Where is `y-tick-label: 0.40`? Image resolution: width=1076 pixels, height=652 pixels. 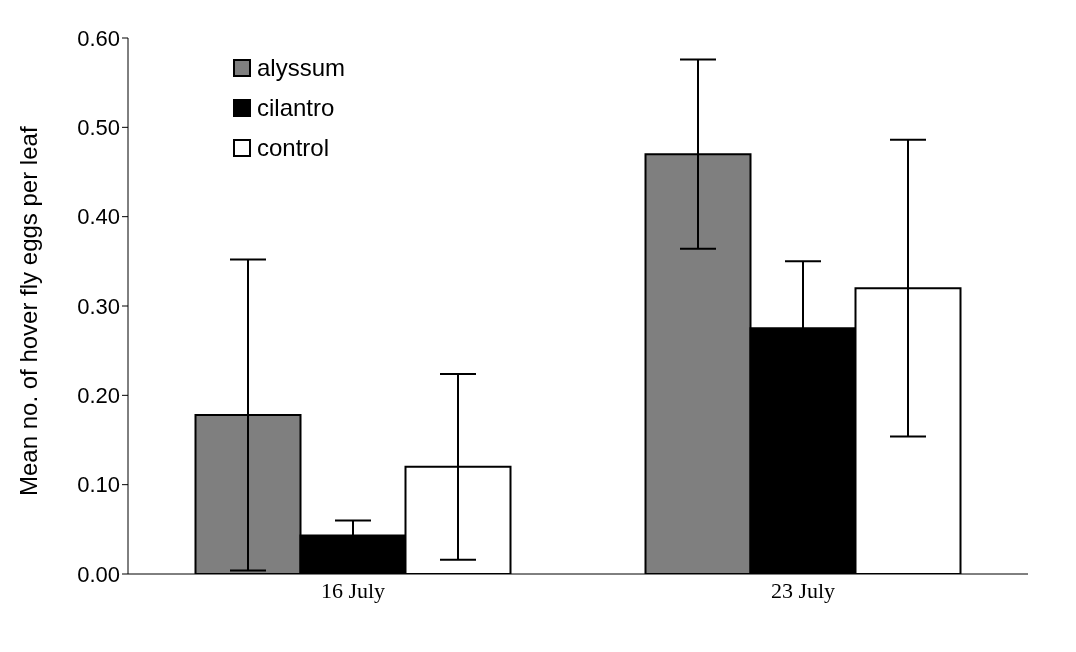 y-tick-label: 0.40 is located at coordinates (98, 217).